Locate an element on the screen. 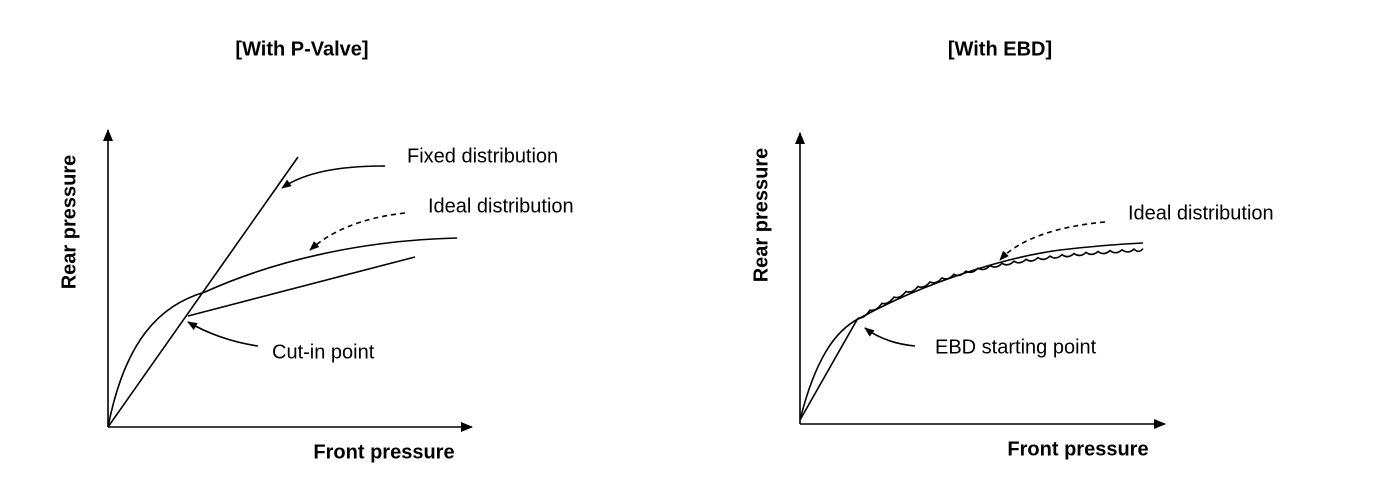 The height and width of the screenshot is (504, 1376). panel-title: [With EBD] is located at coordinates (1000, 49).